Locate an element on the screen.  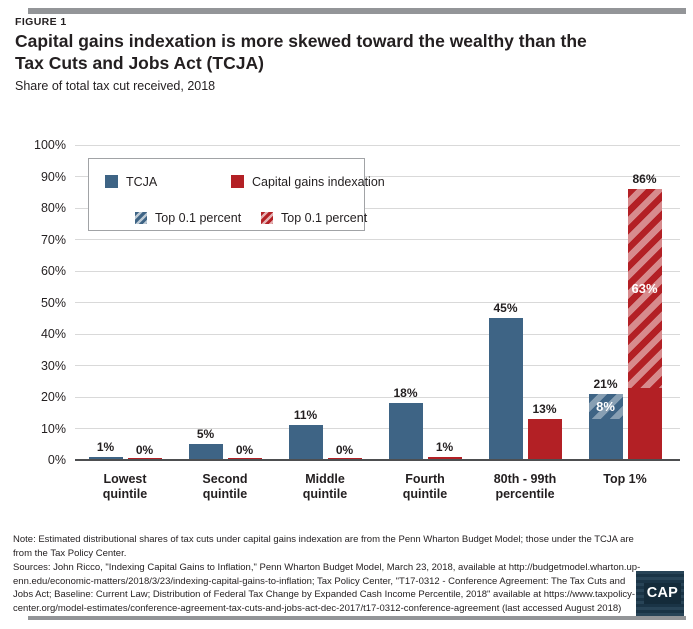
y-axis-tick-label: 100% is located at coordinates (50, 145).